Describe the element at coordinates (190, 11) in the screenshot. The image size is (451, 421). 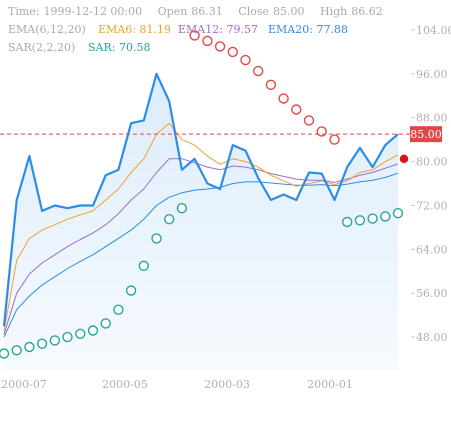
I see `open-label: Open 86.31` at that location.